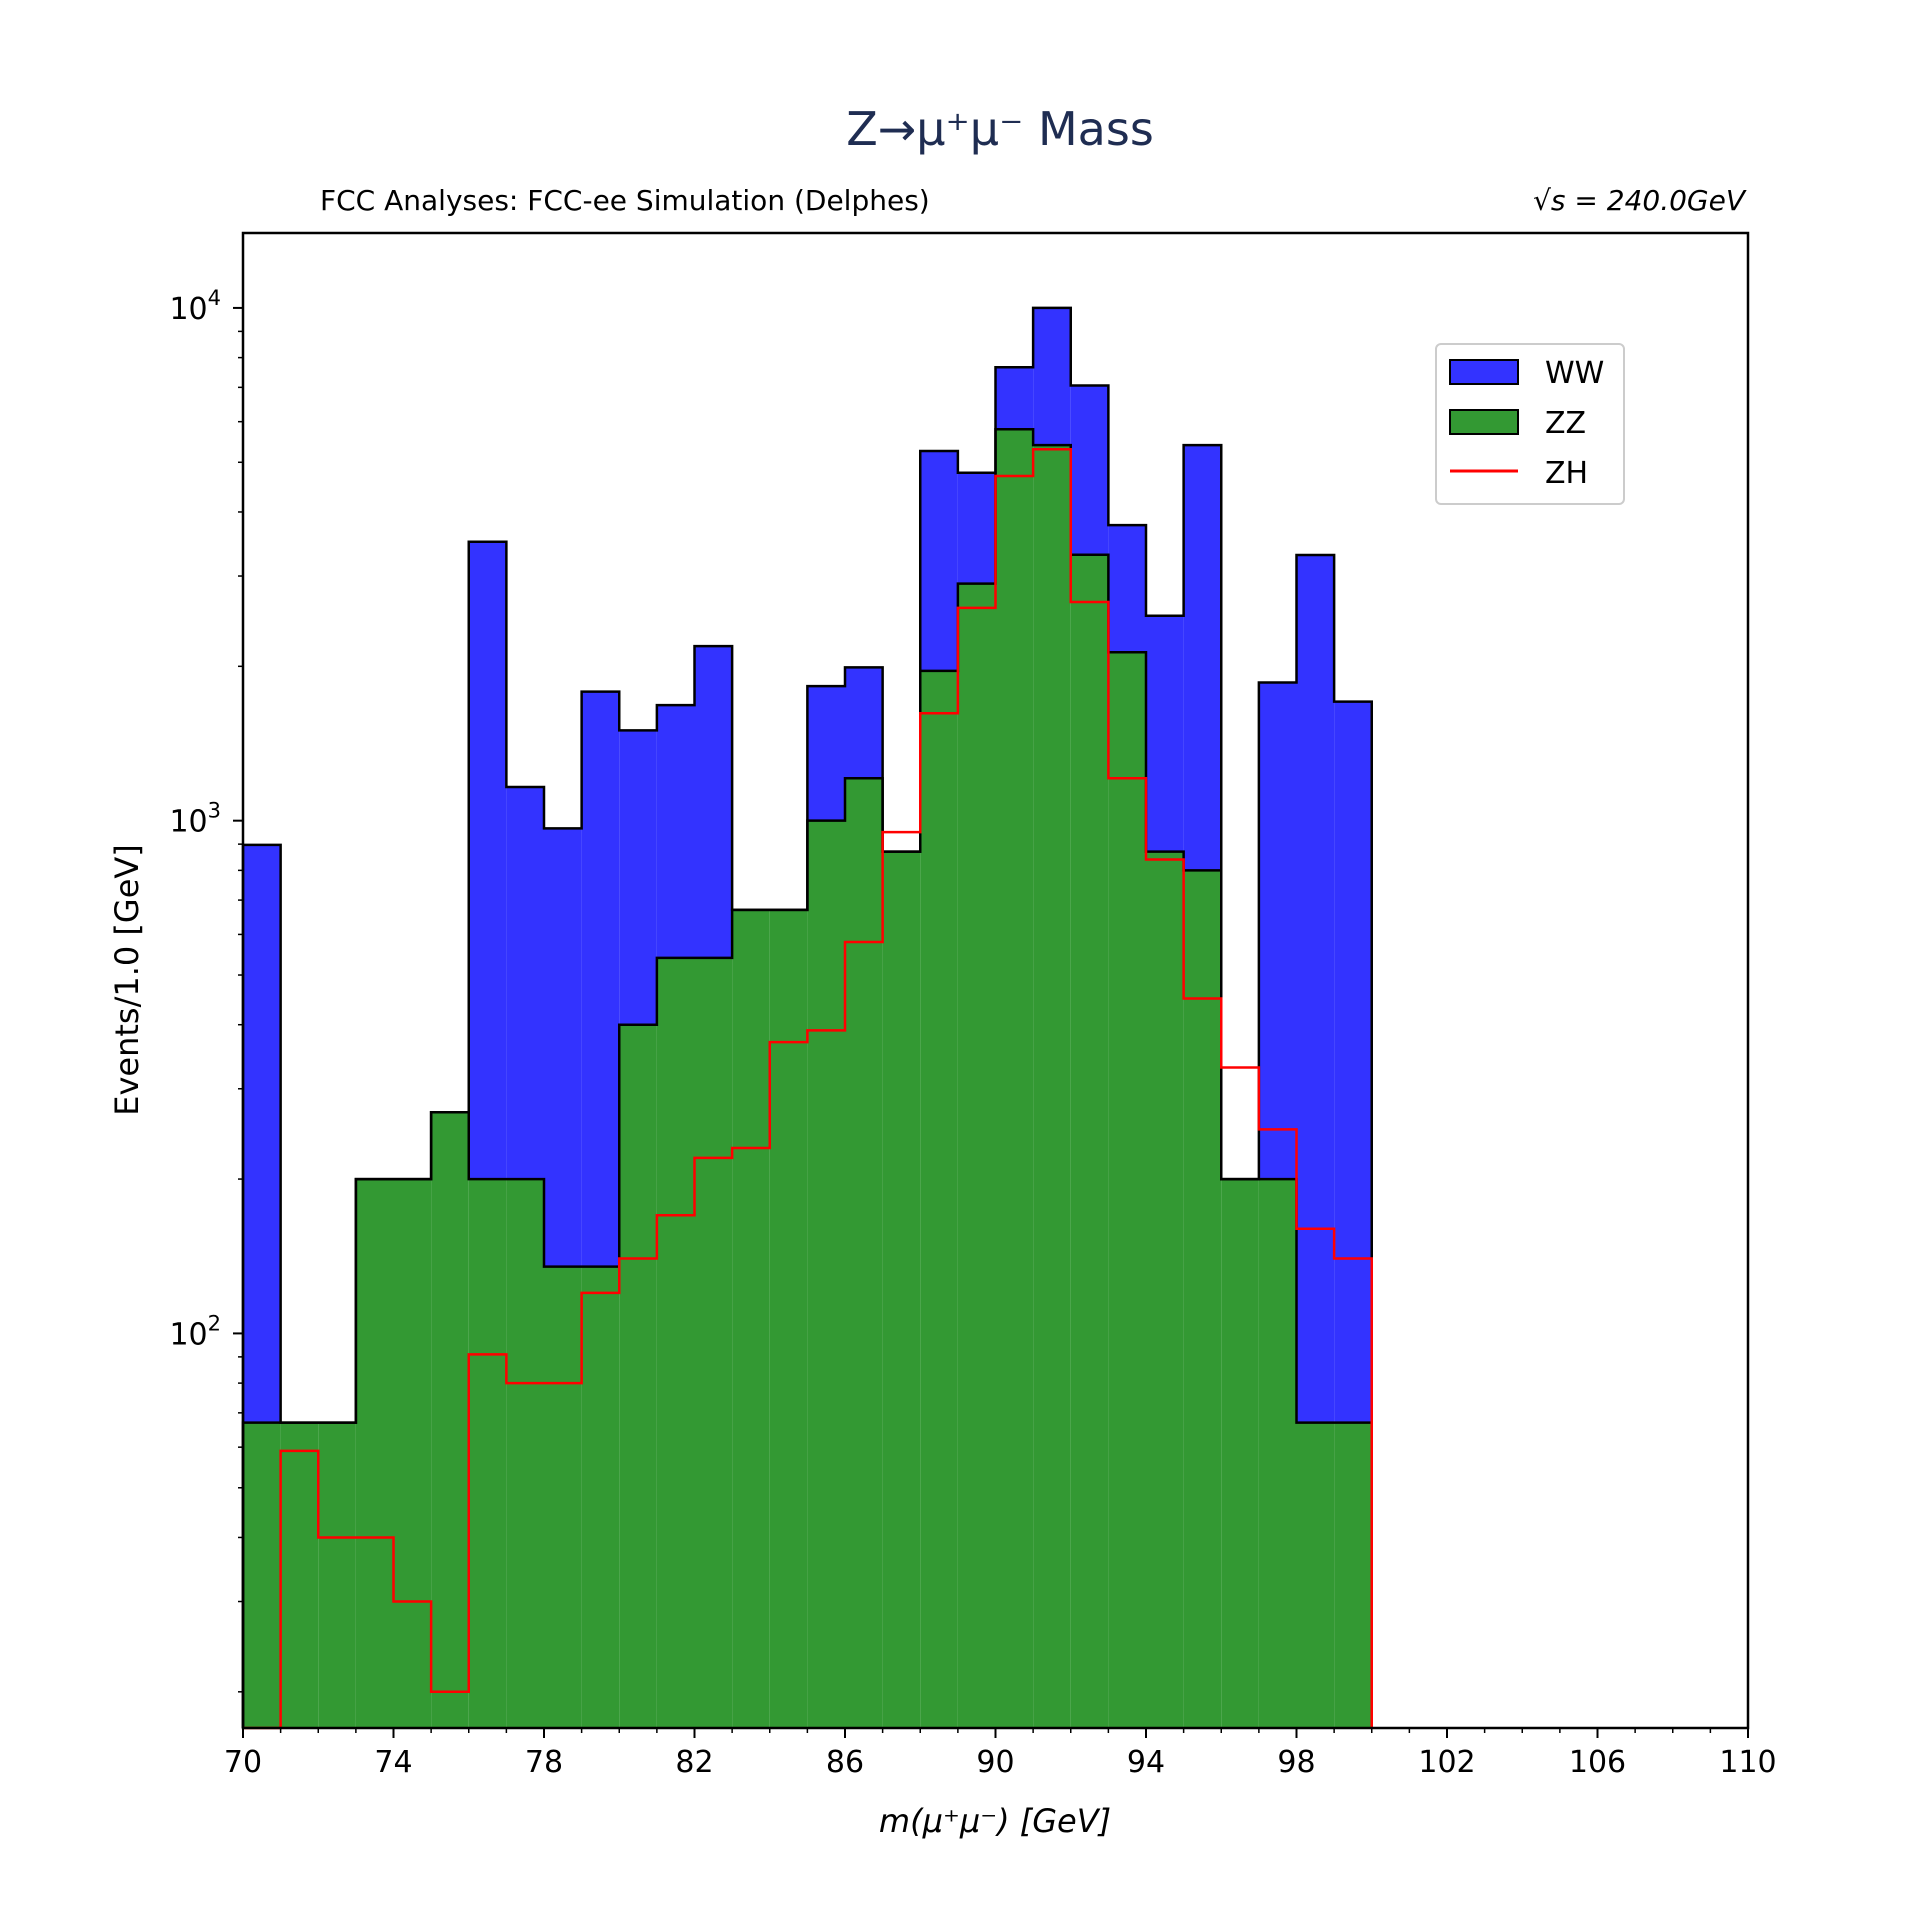 This screenshot has height=1924, width=1920. I want to click on x-tick-label: 106, so click(1597, 1762).